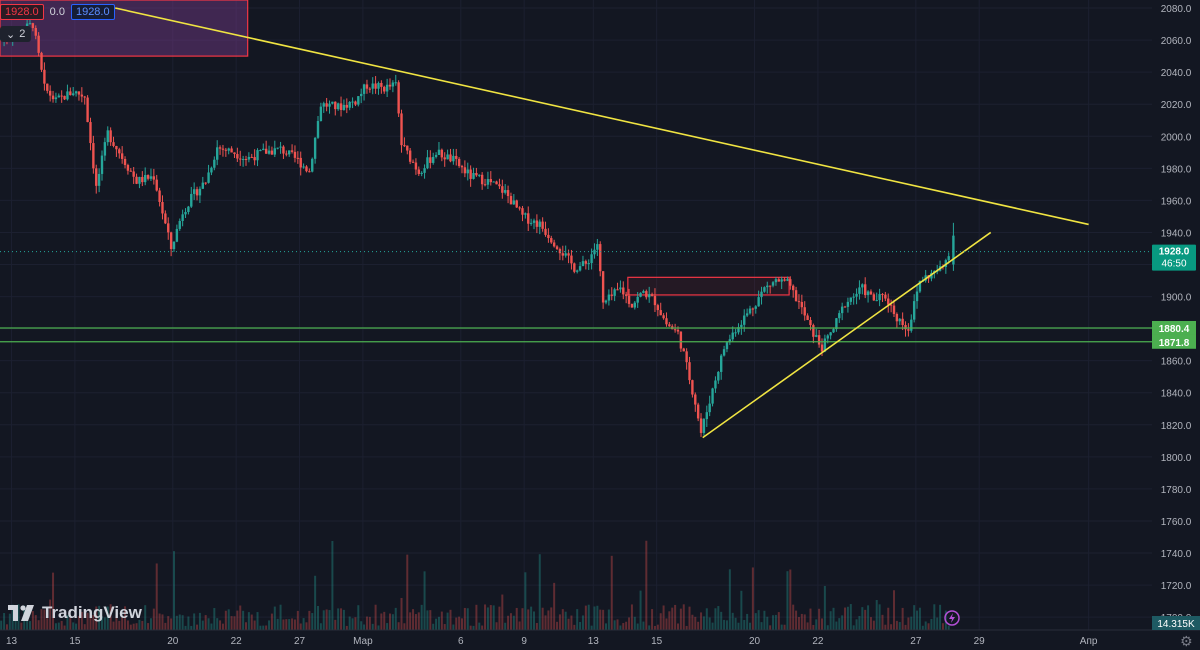  Describe the element at coordinates (600, 640) in the screenshot. I see `time-axis-background` at that location.